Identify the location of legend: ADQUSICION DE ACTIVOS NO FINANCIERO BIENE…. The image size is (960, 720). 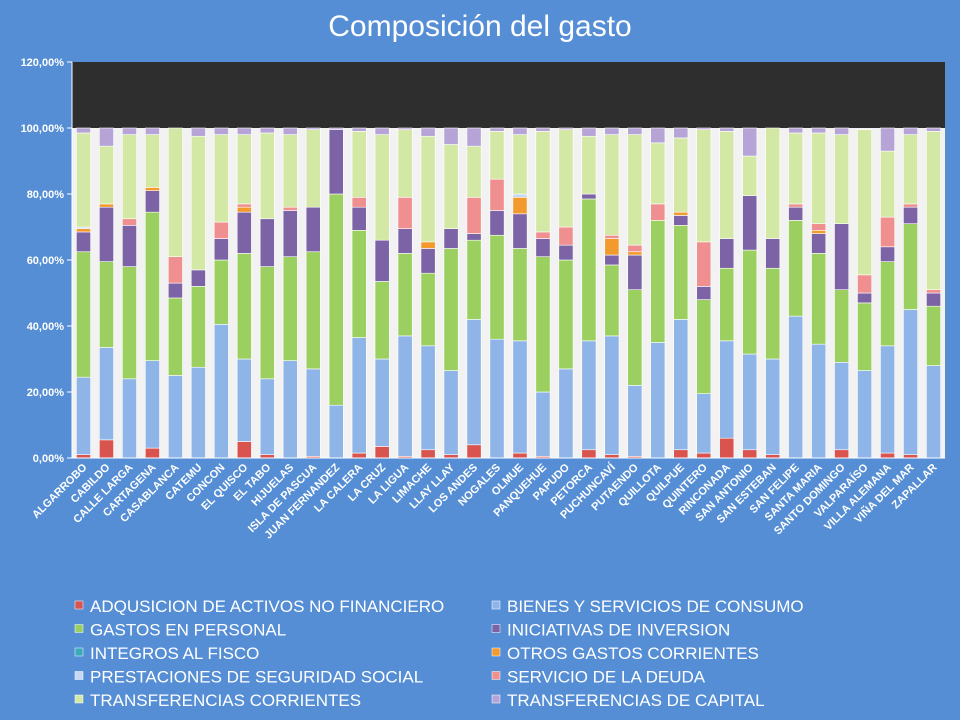
(439, 653).